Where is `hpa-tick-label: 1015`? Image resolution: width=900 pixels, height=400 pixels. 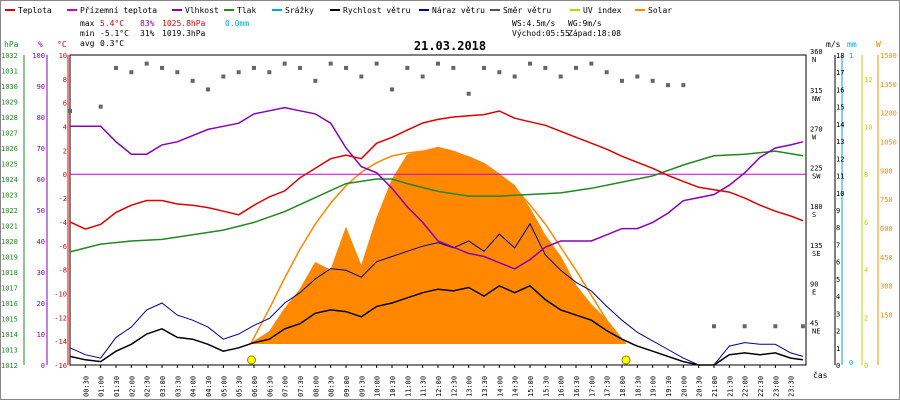
hpa-tick-label: 1015 is located at coordinates (9, 320).